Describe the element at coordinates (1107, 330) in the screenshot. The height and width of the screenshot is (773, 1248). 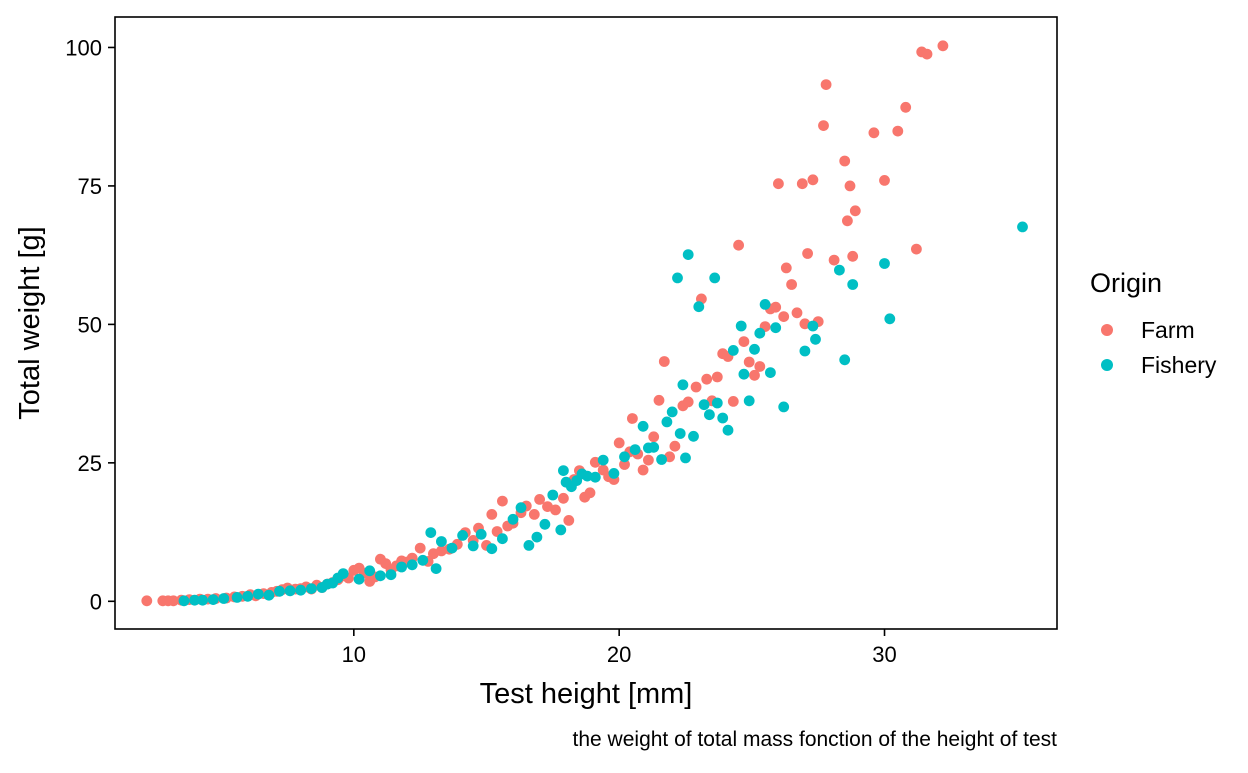
I see `legend-key-farm` at that location.